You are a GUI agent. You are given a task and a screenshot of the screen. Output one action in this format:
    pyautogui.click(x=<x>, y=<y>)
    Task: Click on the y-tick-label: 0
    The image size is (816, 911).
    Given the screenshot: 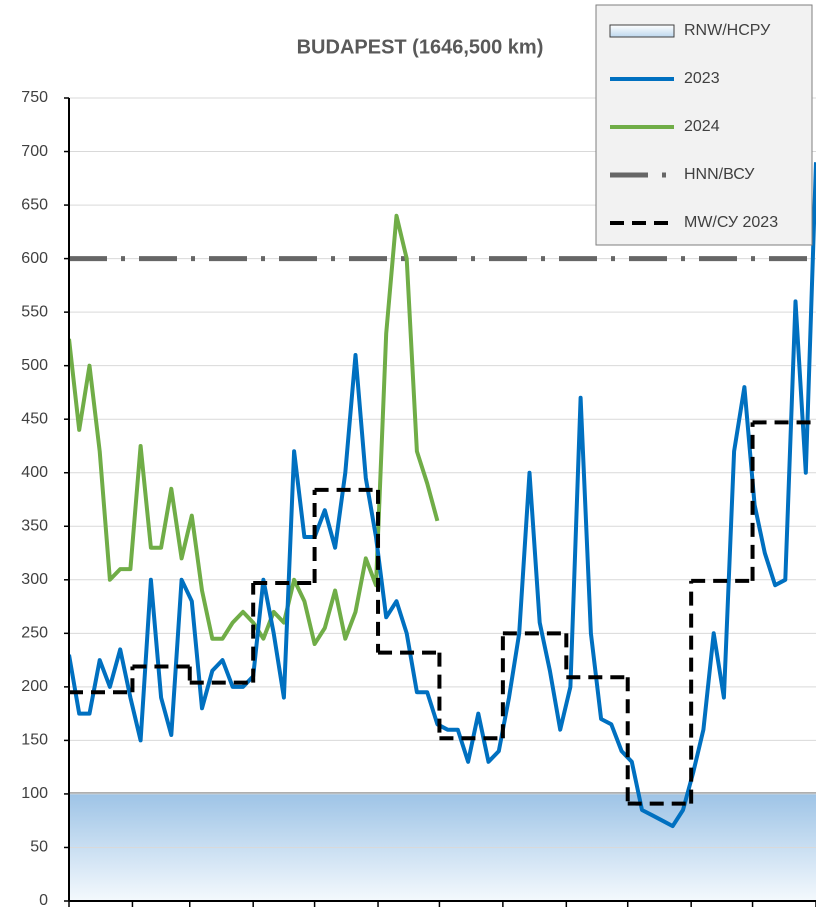 What is the action you would take?
    pyautogui.click(x=43, y=900)
    